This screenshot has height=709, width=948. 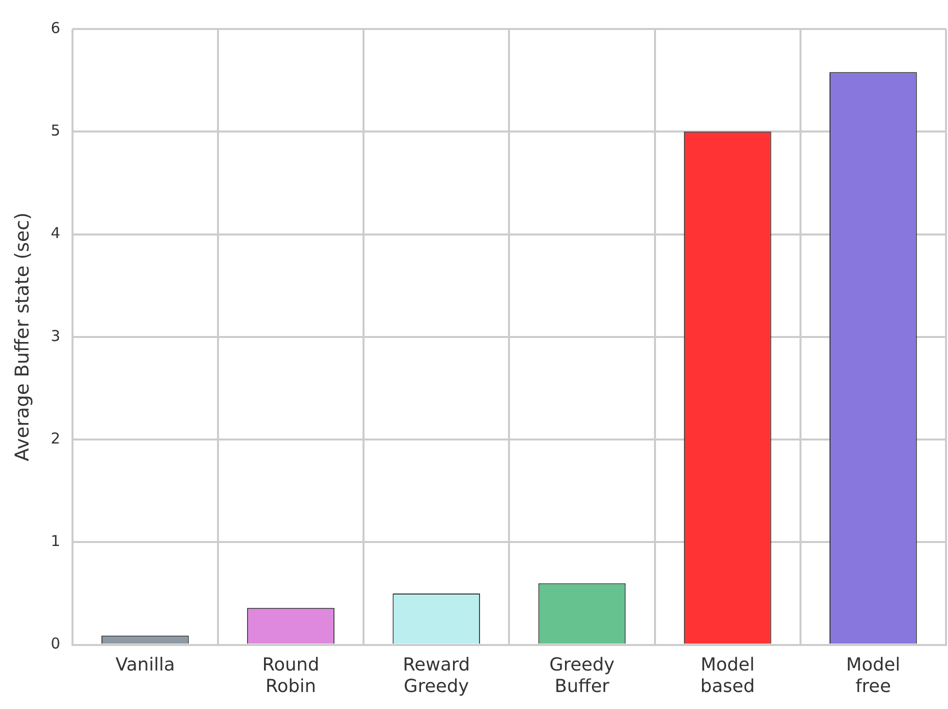 What do you see at coordinates (55, 131) in the screenshot?
I see `y-tick-label: 5` at bounding box center [55, 131].